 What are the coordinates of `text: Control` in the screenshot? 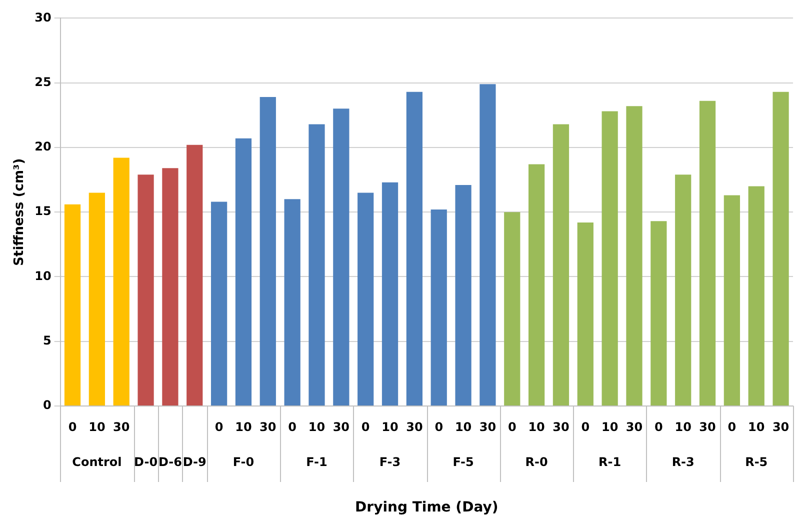 It's located at (97, 462).